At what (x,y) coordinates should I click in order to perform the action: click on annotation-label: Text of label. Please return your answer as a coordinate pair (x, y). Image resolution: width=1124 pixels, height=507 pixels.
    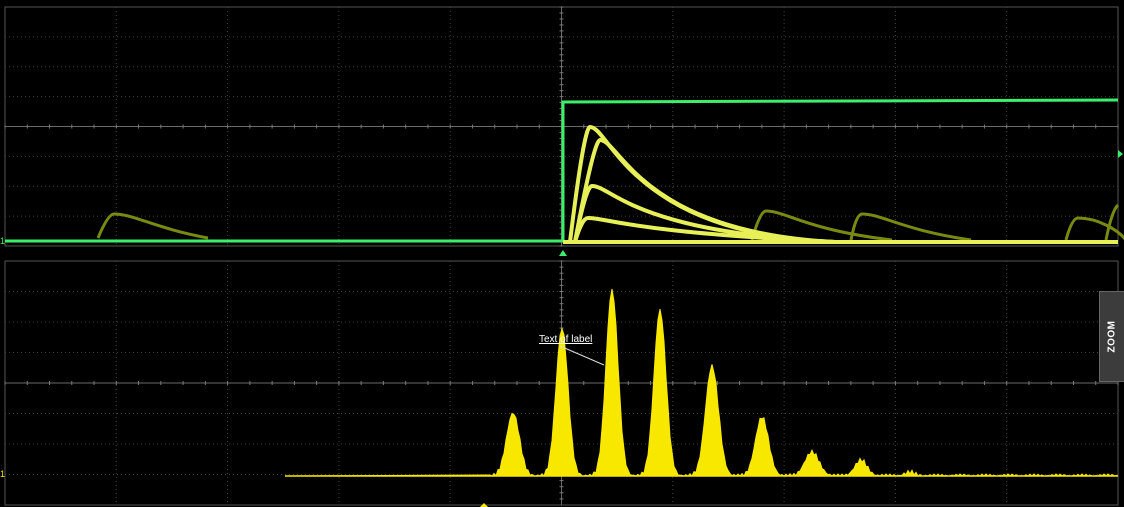
    Looking at the image, I should click on (566, 339).